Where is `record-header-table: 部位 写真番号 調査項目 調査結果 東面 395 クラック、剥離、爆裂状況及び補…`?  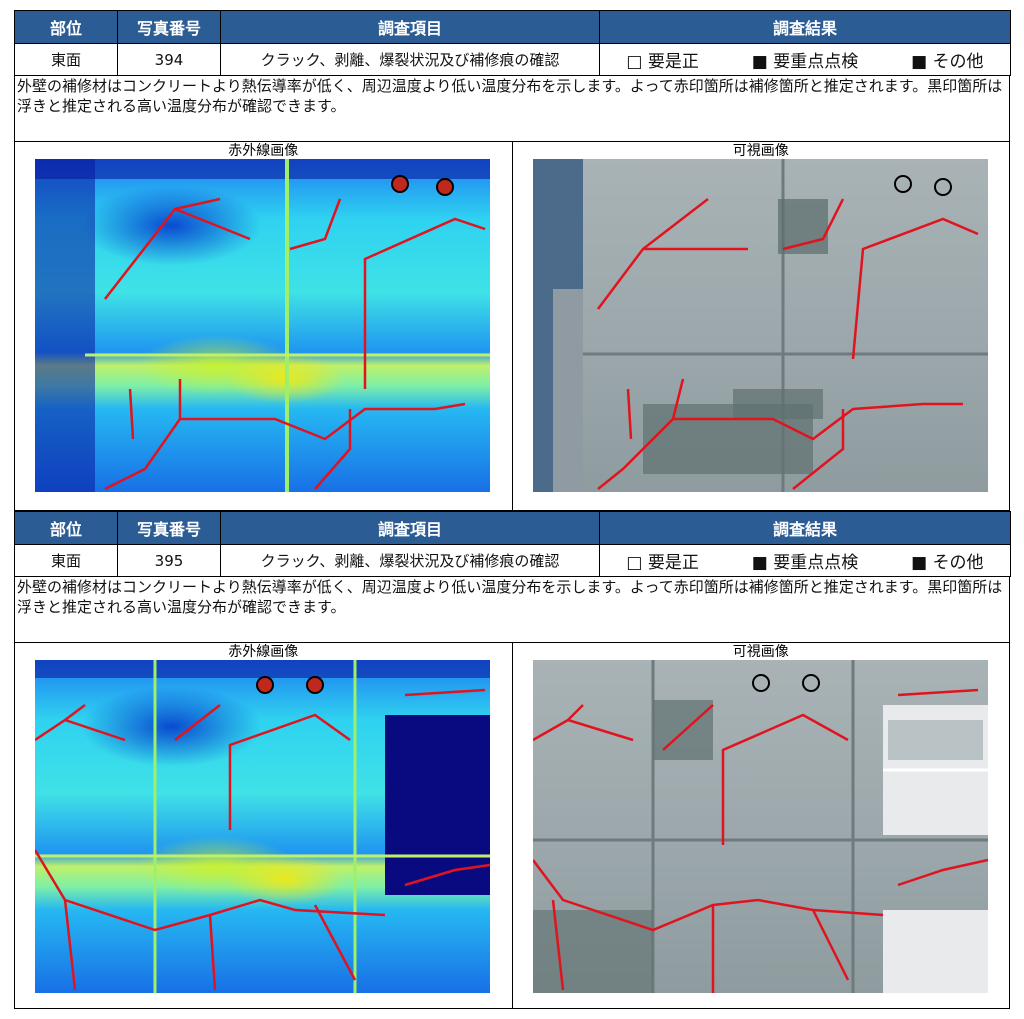
record-header-table: 部位 写真番号 調査項目 調査結果 東面 395 クラック、剥離、爆裂状況及び補… is located at coordinates (512, 544).